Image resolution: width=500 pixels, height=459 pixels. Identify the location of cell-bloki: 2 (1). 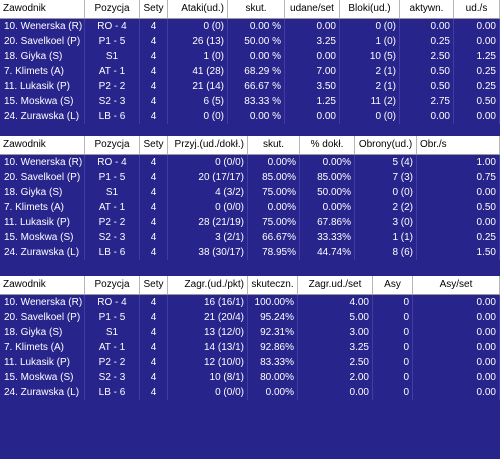
(370, 71).